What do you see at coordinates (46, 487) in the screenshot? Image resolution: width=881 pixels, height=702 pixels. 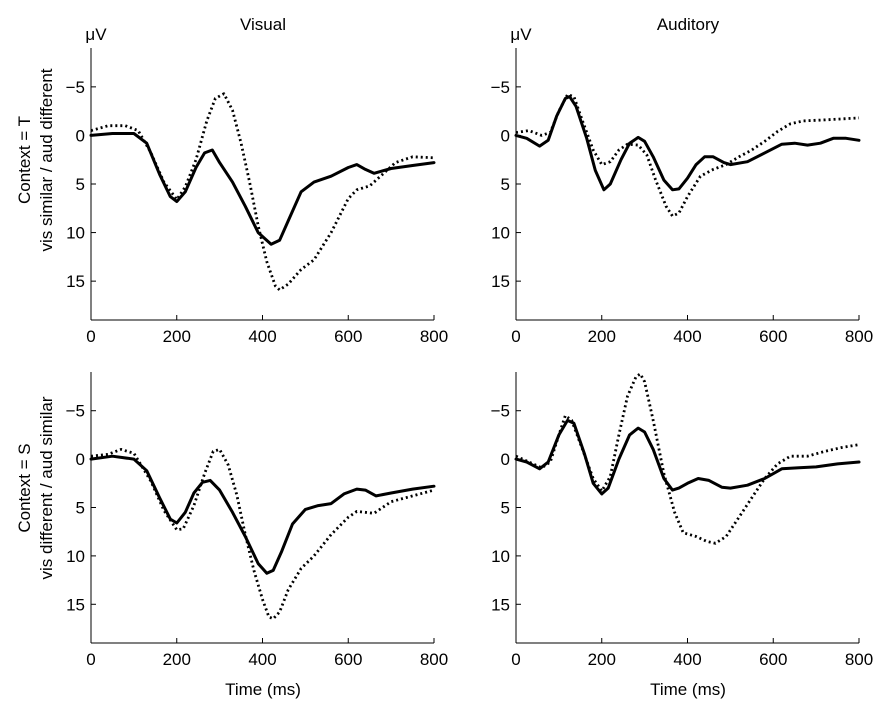 I see `row-label-bottom-line2: vis different / aud similar` at bounding box center [46, 487].